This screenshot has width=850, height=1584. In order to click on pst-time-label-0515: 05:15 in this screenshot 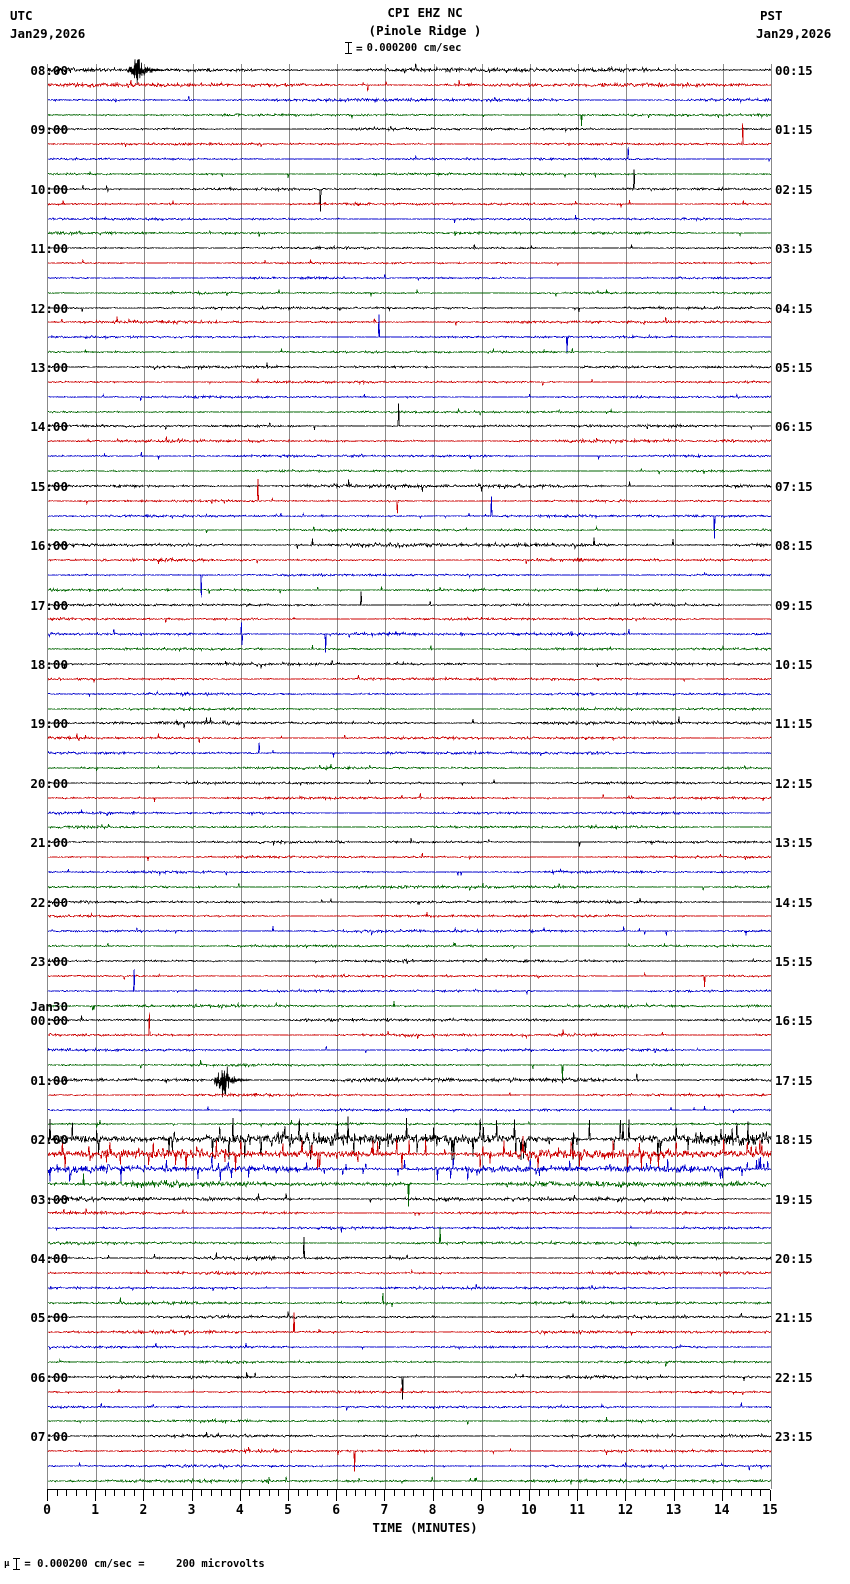, I will do `click(794, 367)`.